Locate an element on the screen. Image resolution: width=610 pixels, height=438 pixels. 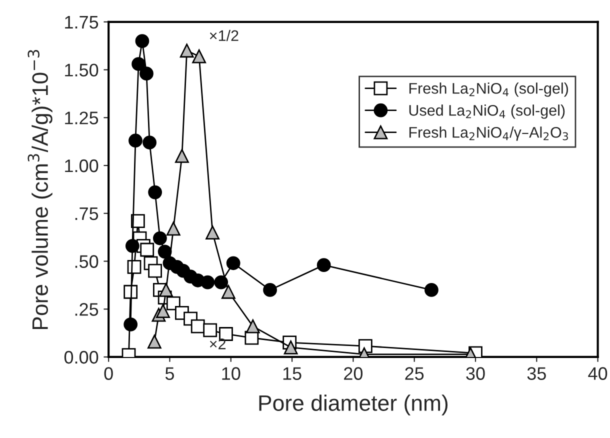
y-axis-title: Pore volume (cm$^{3}$/A/g)*10$^{−3}$ is located at coordinates (40, 190).